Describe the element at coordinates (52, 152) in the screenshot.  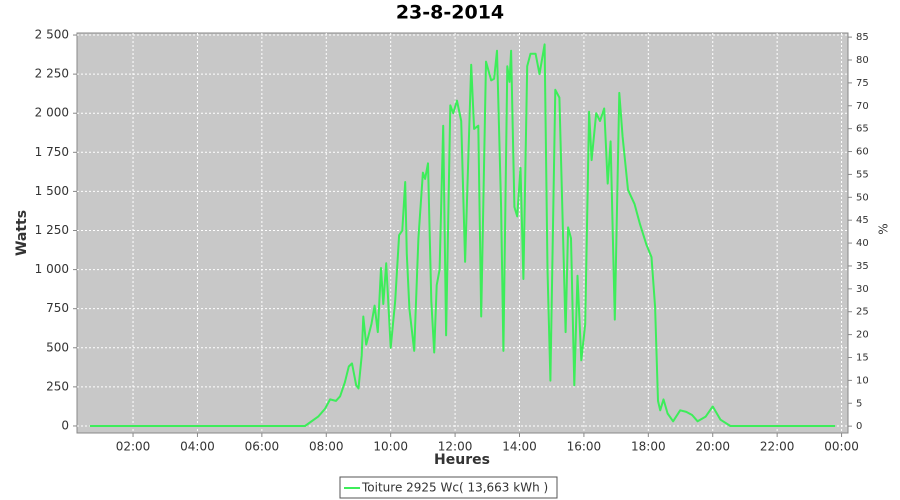
I see `y-tick-label: 1 750` at that location.